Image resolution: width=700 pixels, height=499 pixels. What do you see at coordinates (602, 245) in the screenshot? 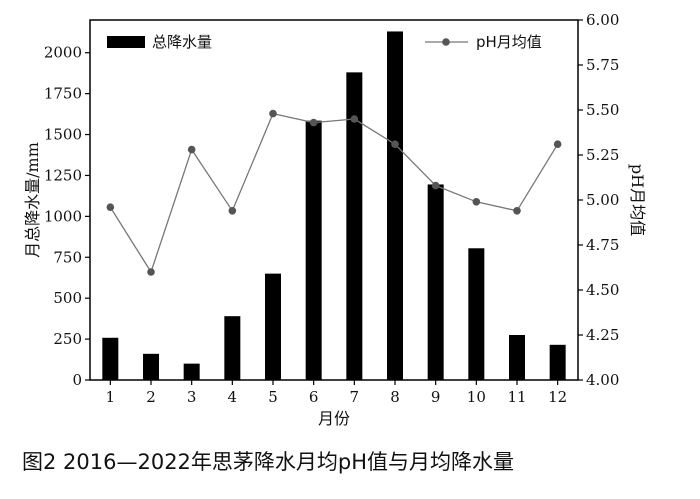
I see `y2-tick-label: 4.75` at bounding box center [602, 245].